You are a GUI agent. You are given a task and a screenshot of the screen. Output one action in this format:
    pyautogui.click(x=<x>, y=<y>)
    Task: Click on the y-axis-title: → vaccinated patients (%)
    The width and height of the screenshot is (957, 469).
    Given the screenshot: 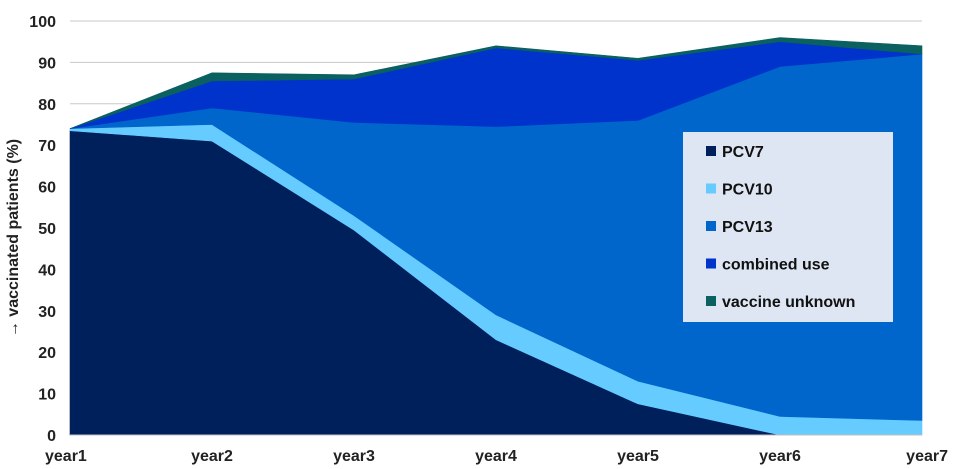 What is the action you would take?
    pyautogui.click(x=13, y=238)
    